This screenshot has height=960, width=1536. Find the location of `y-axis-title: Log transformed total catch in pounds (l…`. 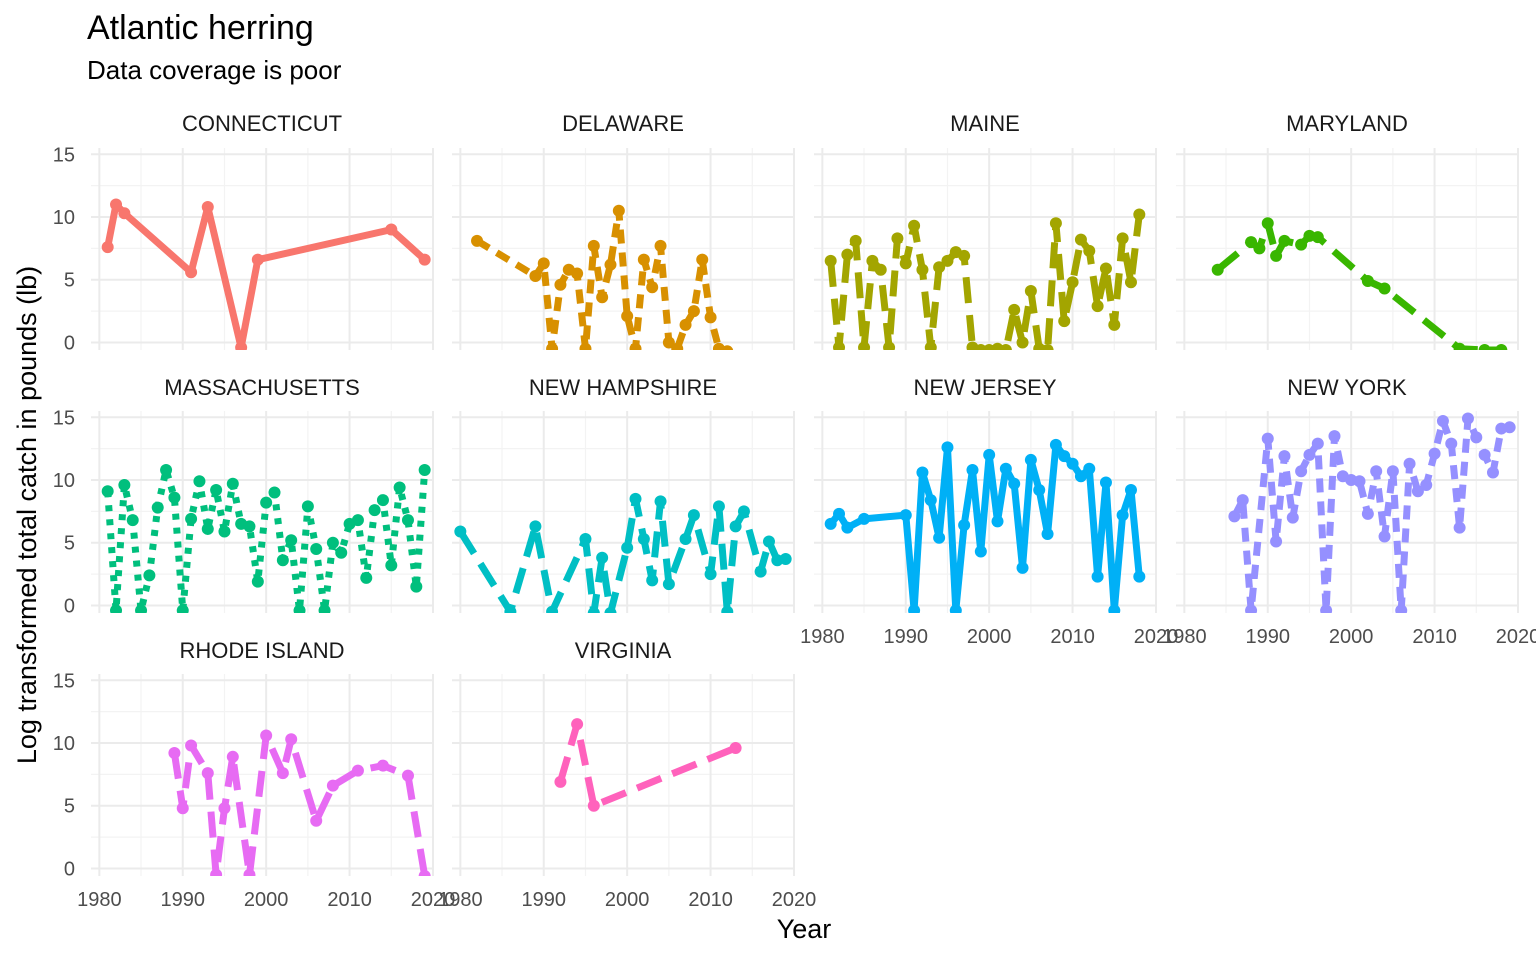

y-axis-title: Log transformed total catch in pounds (l… is located at coordinates (27, 515).